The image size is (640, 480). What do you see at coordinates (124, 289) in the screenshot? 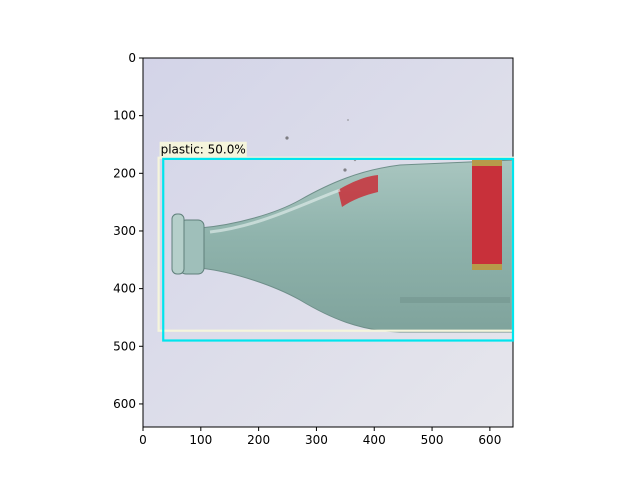
I see `y-tick-label: 400` at bounding box center [124, 289].